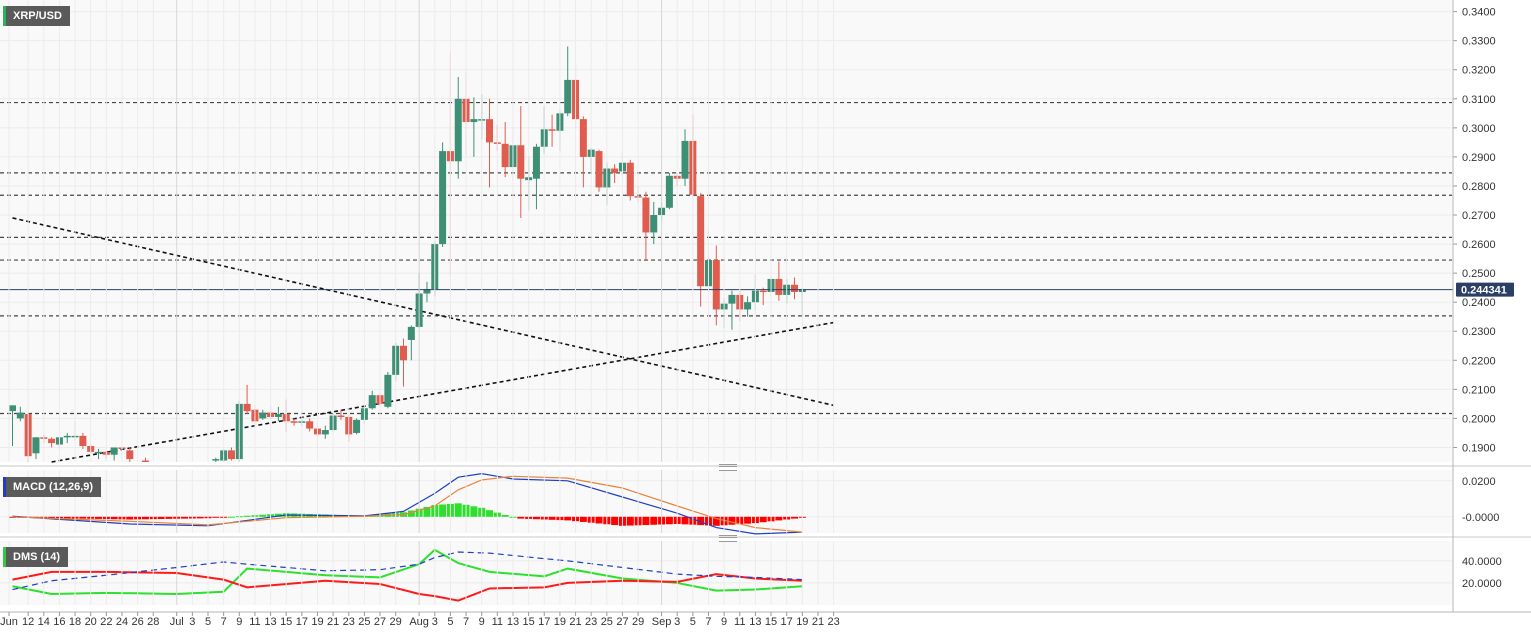 This screenshot has width=1531, height=633. What do you see at coordinates (1479, 361) in the screenshot?
I see `price-tick-label: 0.2200` at bounding box center [1479, 361].